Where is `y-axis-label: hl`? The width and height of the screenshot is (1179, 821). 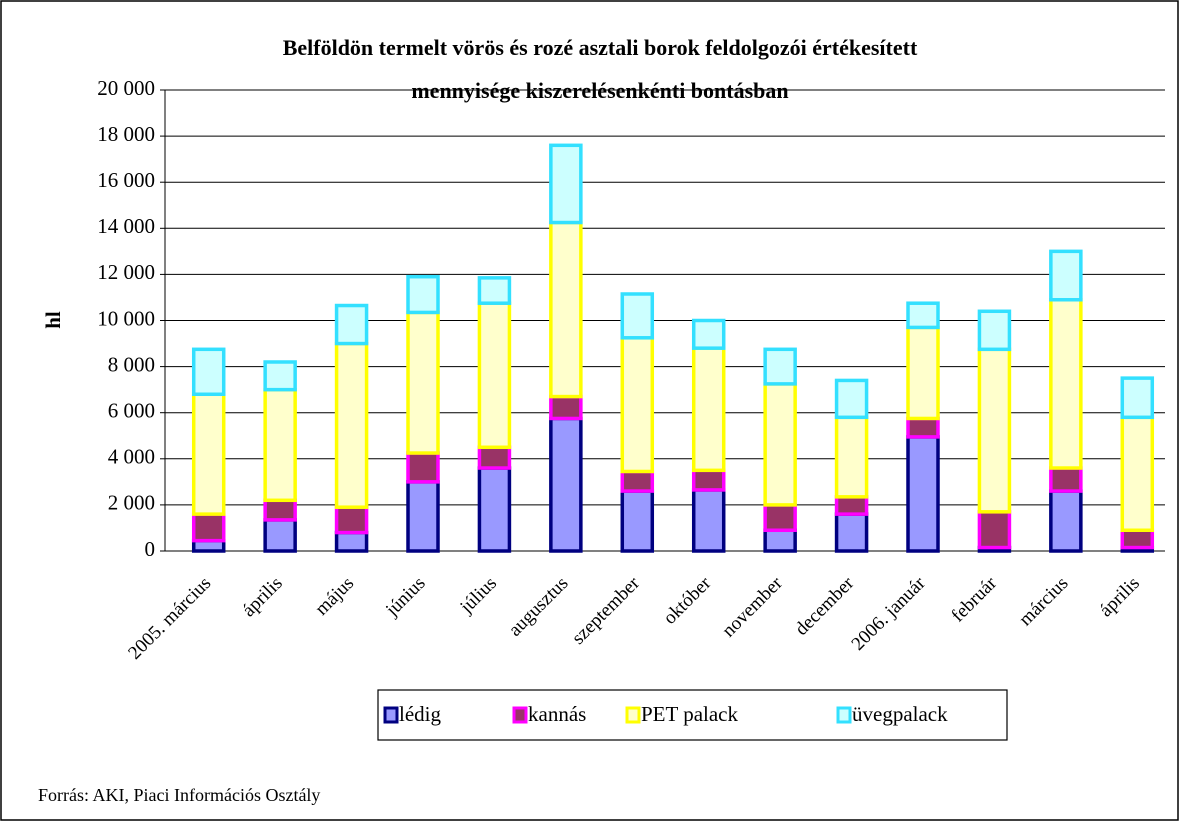
y-axis-label: hl is located at coordinates (53, 320).